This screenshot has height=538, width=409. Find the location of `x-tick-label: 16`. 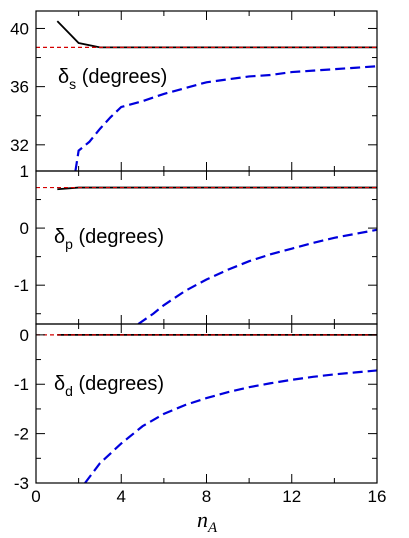

x-tick-label: 16 is located at coordinates (377, 496).